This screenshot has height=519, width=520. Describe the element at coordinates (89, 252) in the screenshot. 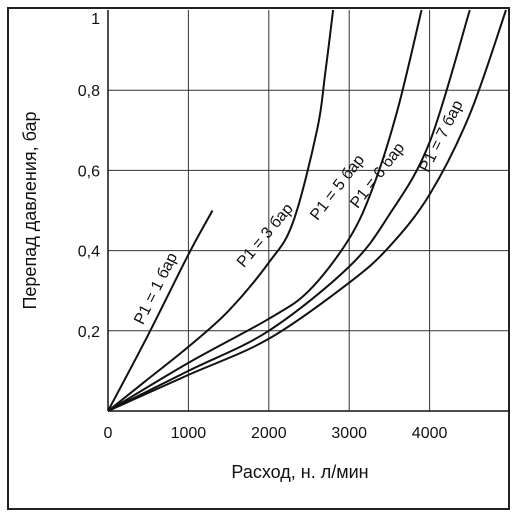

I see `y-tick-label-1: 0,4` at that location.